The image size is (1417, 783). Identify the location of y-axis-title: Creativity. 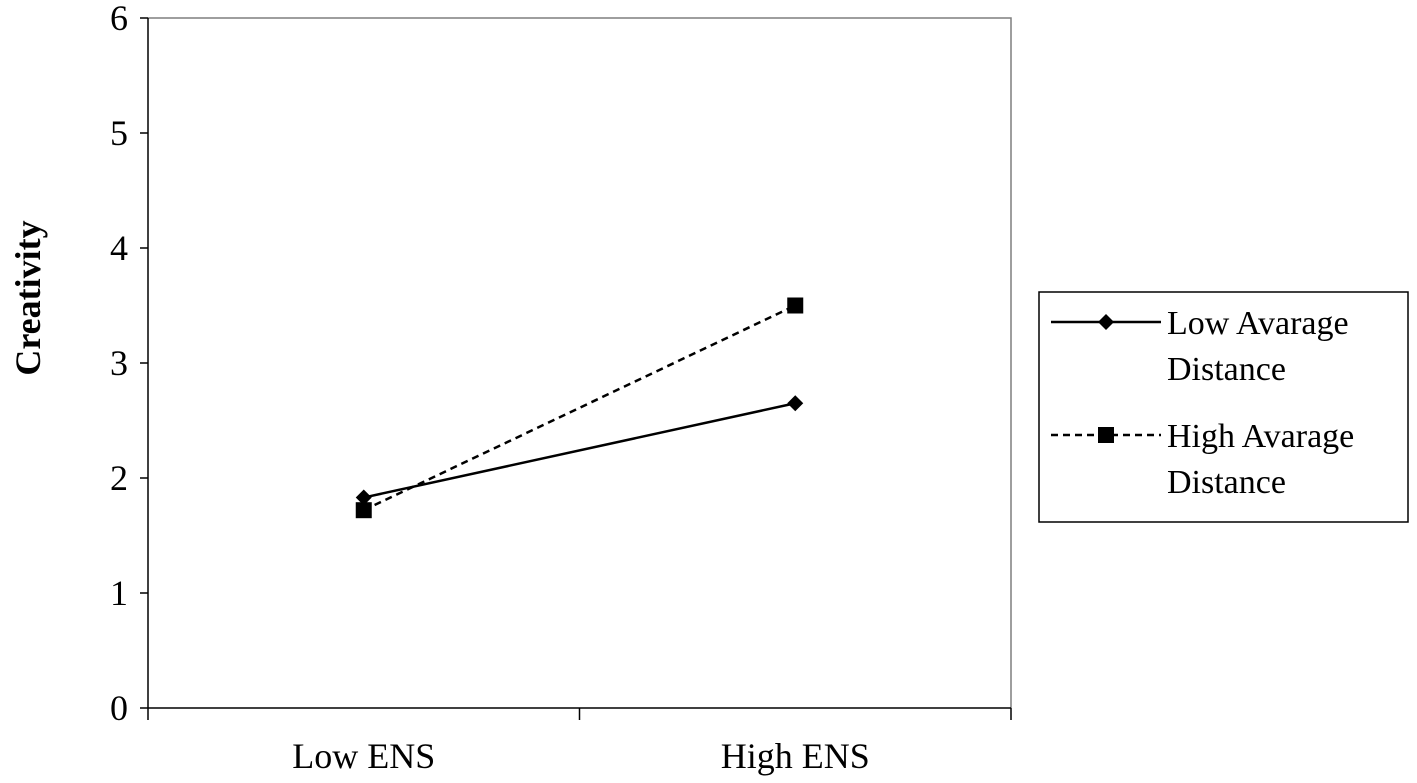
(28, 297).